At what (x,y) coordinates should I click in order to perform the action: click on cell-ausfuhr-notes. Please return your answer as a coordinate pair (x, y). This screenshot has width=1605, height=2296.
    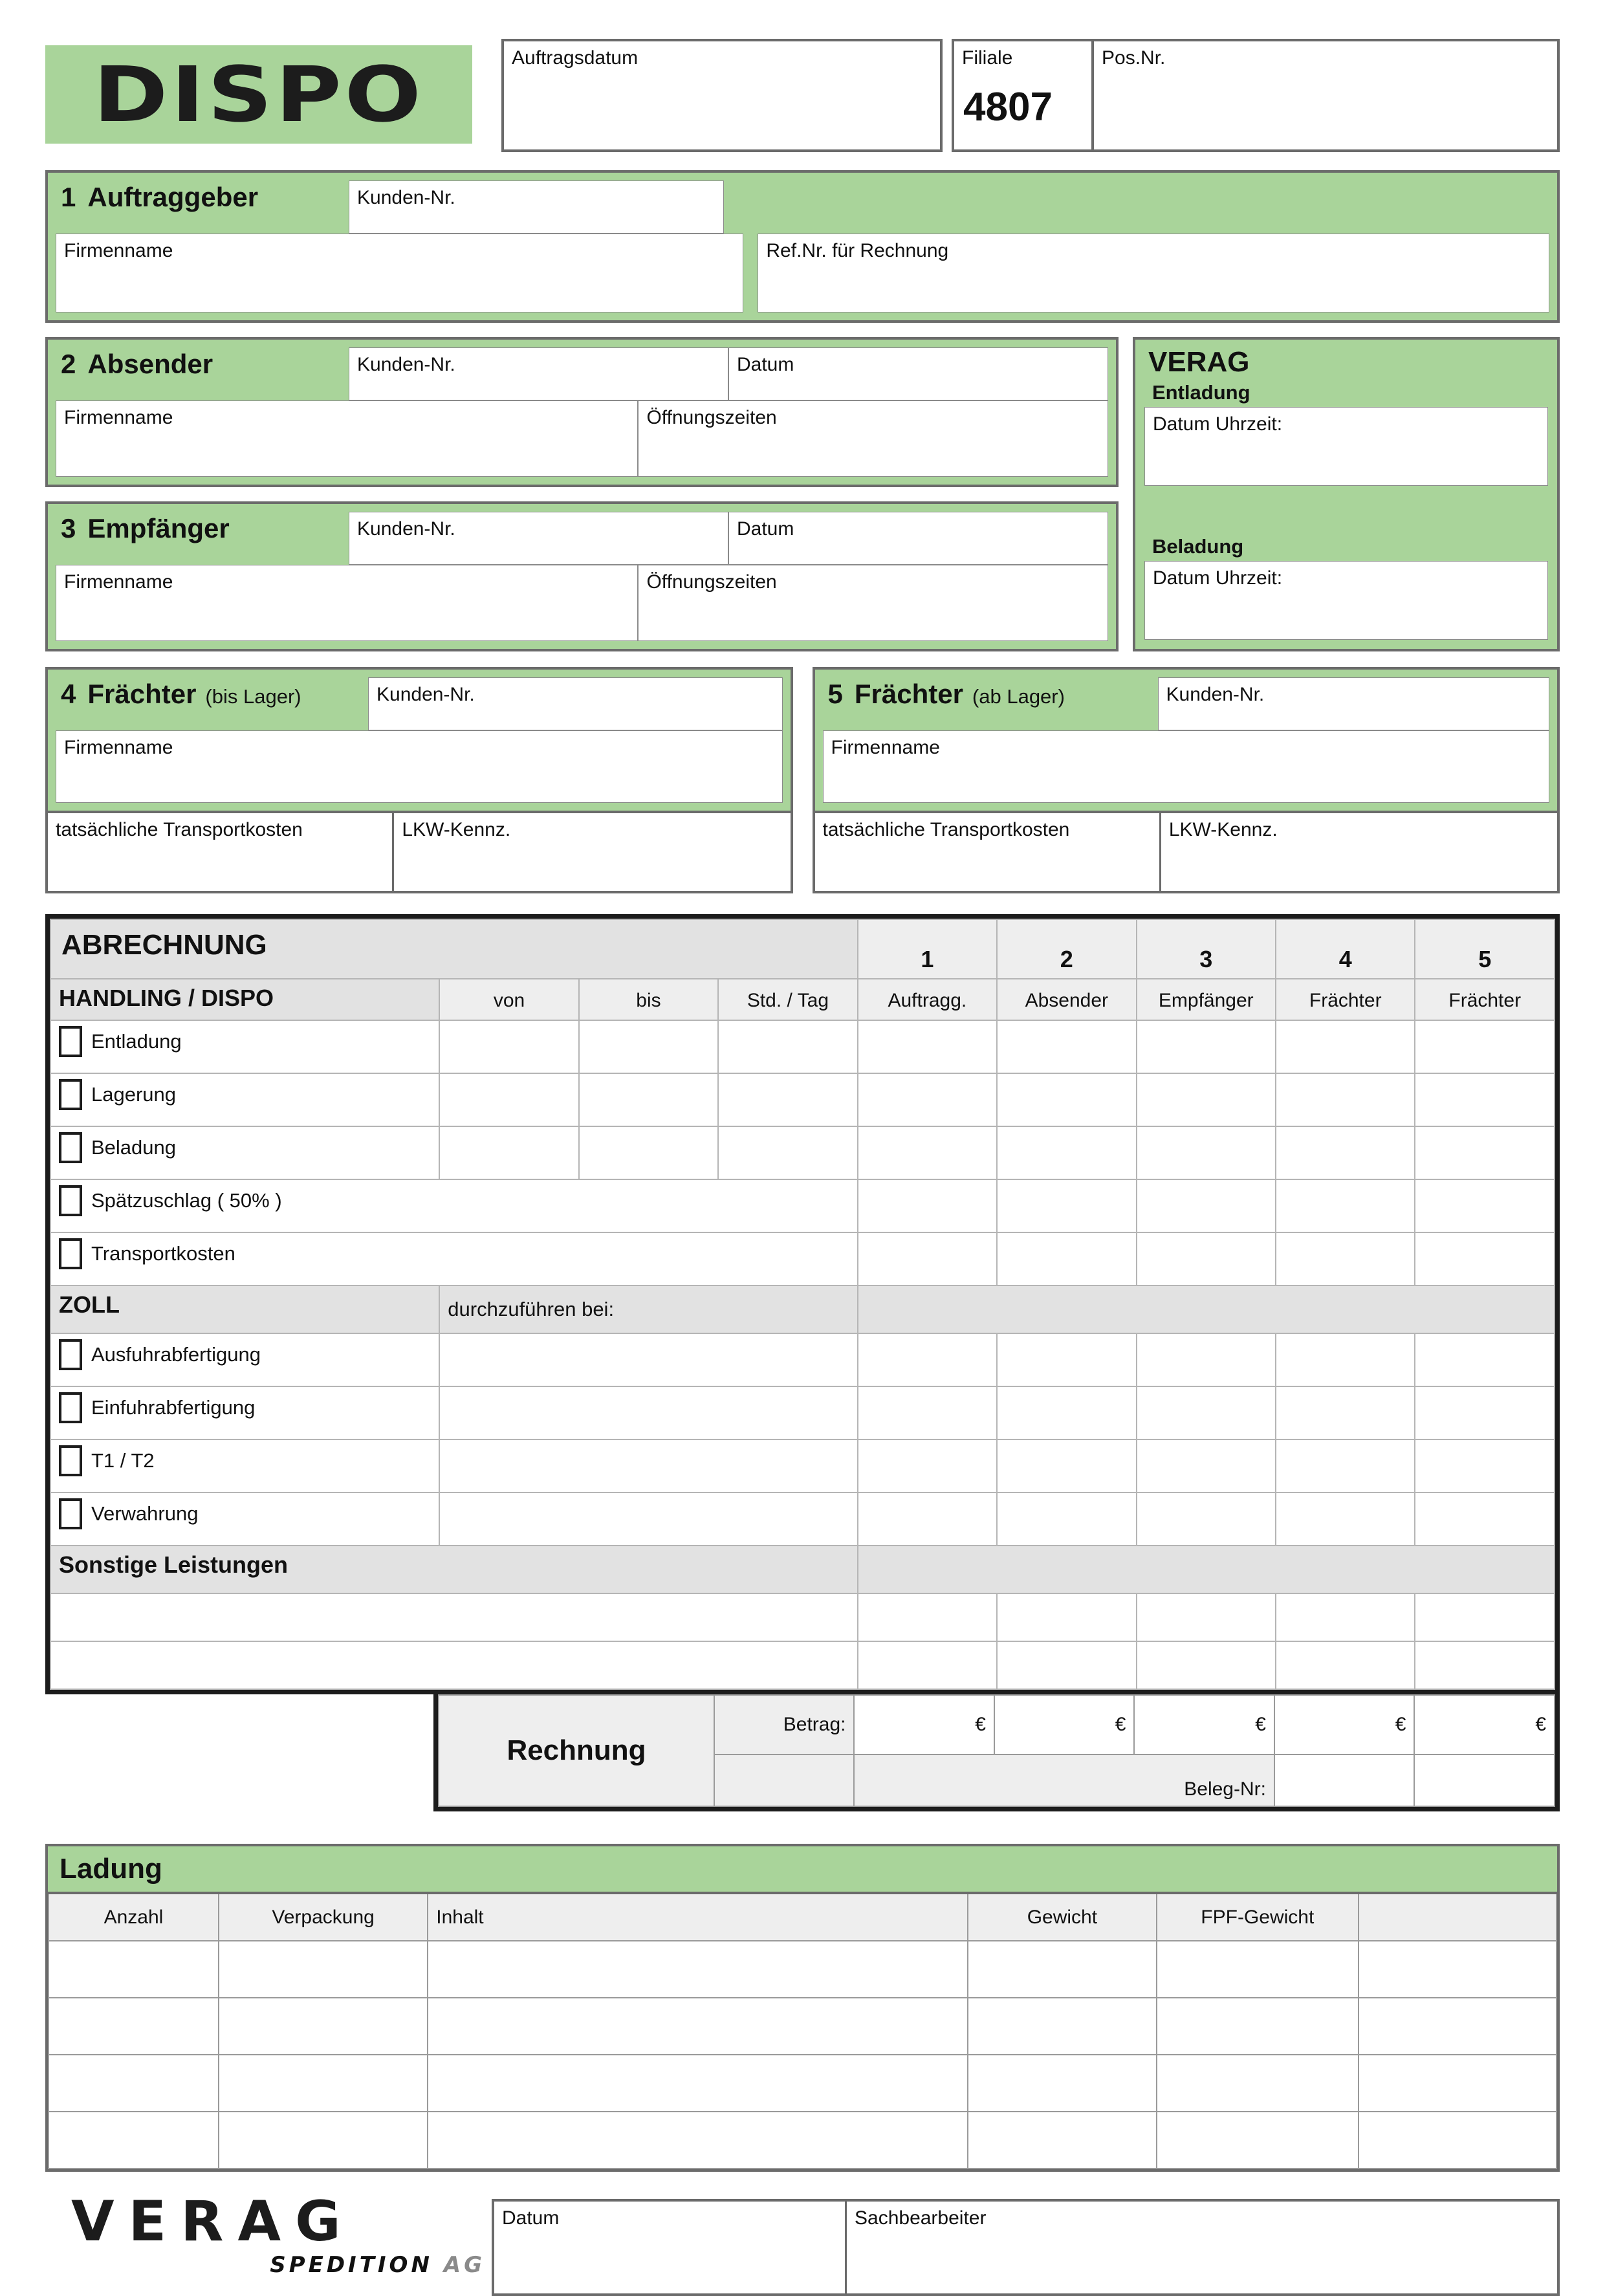
    Looking at the image, I should click on (648, 1360).